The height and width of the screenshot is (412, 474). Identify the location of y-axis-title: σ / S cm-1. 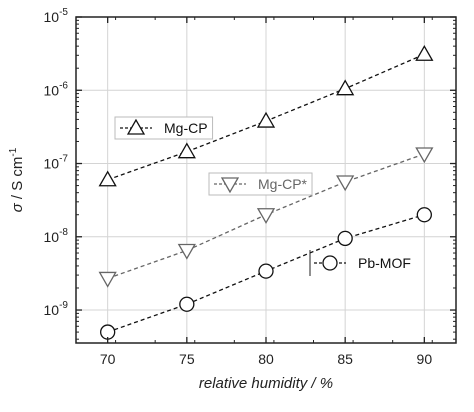
(17, 179).